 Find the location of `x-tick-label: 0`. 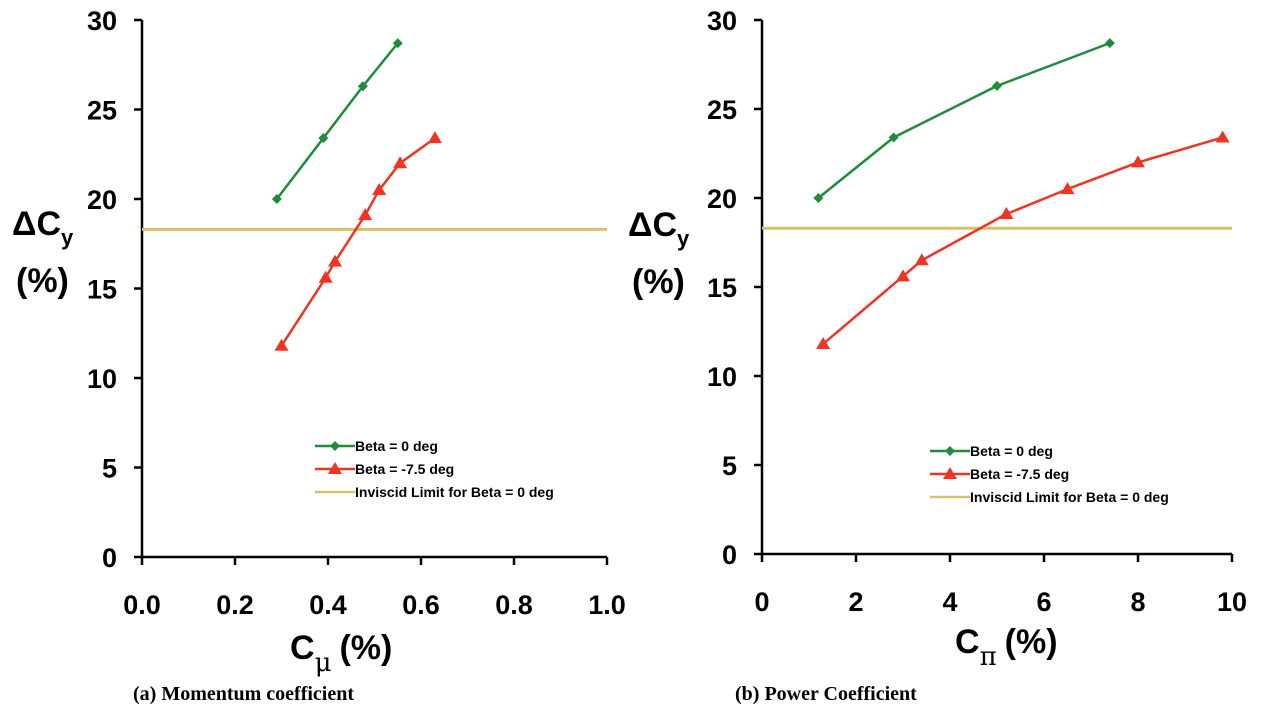

x-tick-label: 0 is located at coordinates (761, 602).